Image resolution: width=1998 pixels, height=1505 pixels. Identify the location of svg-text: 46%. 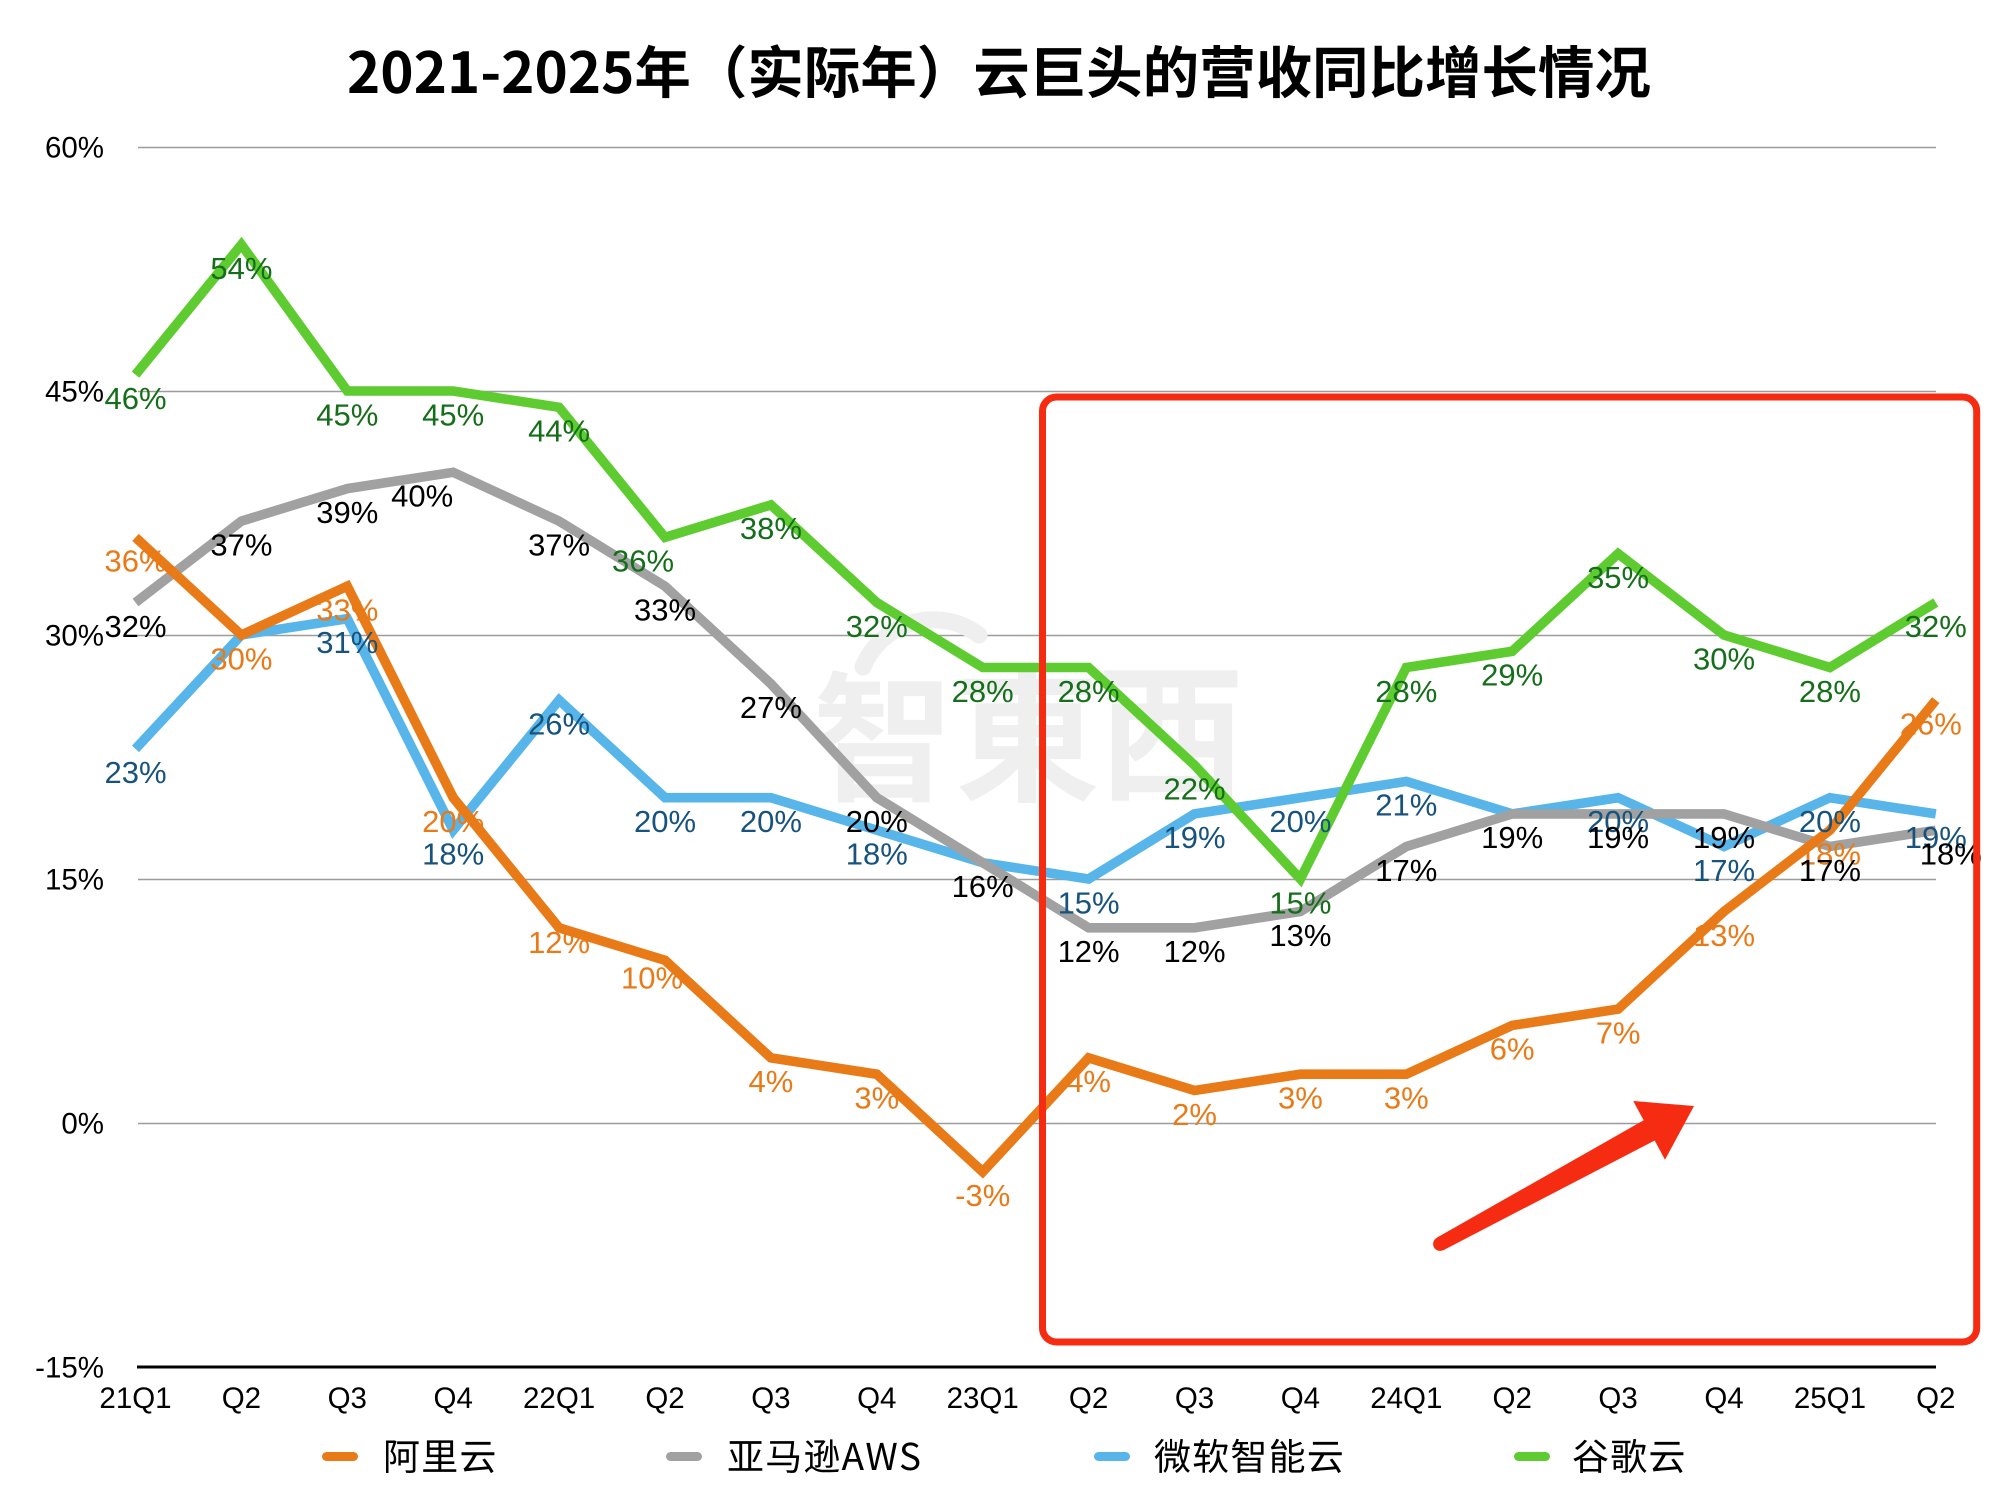
(135, 398).